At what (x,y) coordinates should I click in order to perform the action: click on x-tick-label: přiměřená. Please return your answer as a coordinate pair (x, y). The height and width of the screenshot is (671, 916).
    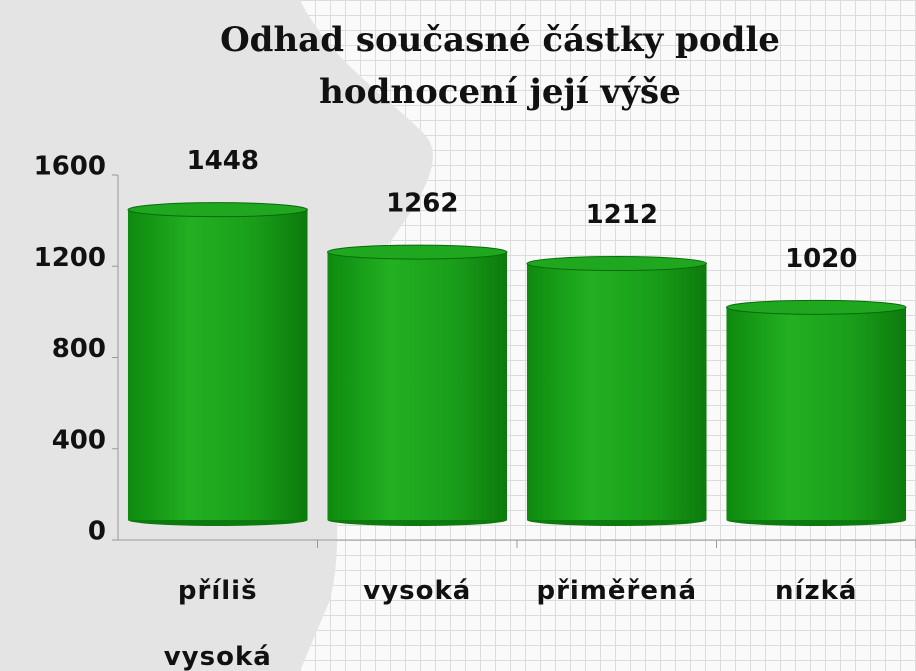
    Looking at the image, I should click on (617, 591).